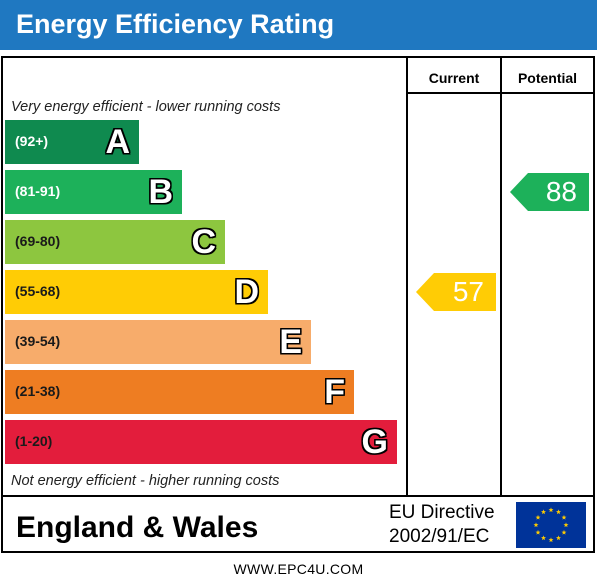 This screenshot has width=597, height=580. What do you see at coordinates (201, 442) in the screenshot?
I see `band-g: (1-20) G` at bounding box center [201, 442].